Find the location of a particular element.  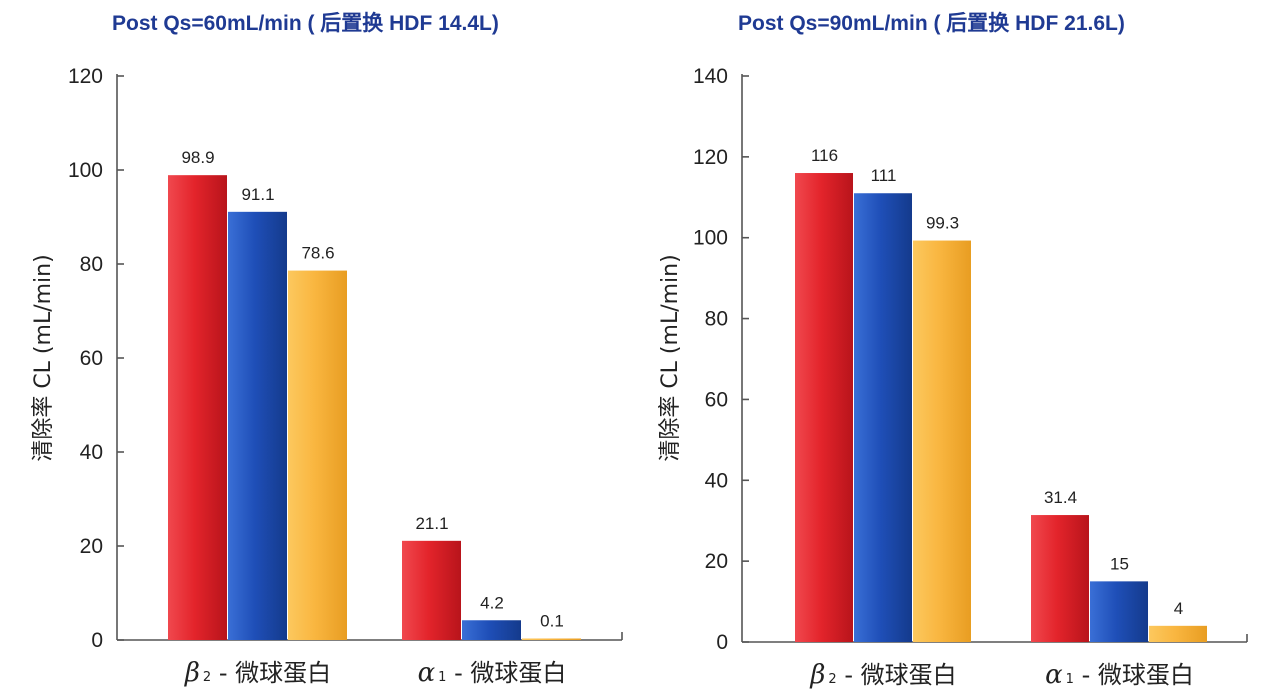

data-label: 116 is located at coordinates (824, 155).